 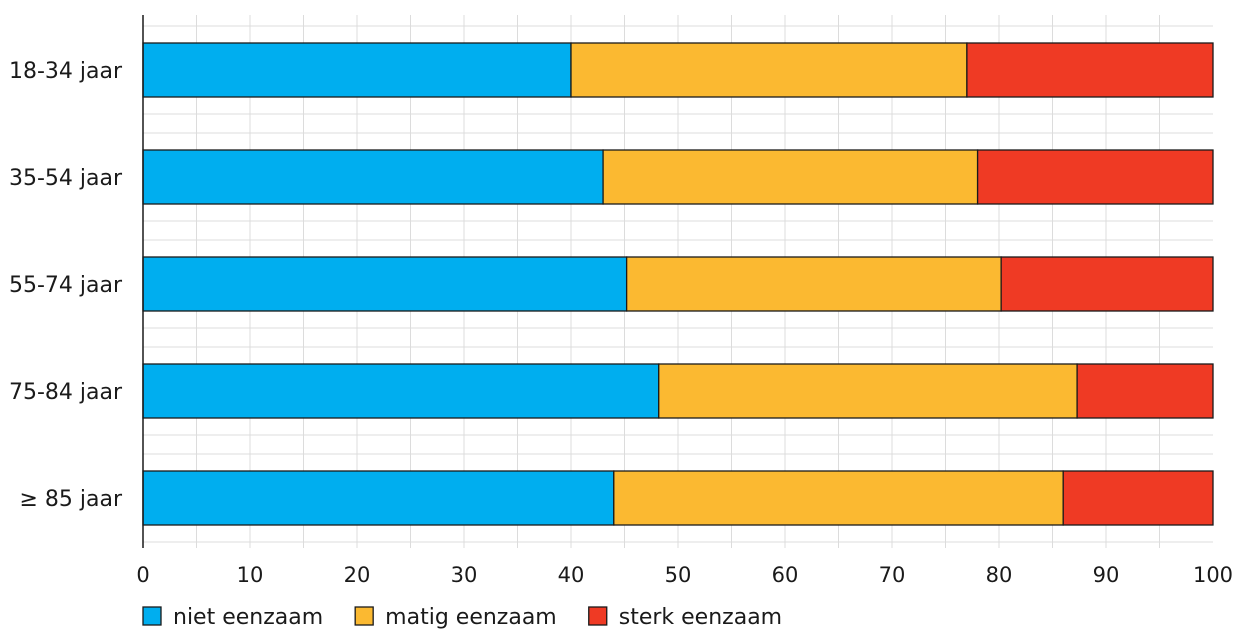 What do you see at coordinates (66, 285) in the screenshot?
I see `category-label: 55-74 jaar` at bounding box center [66, 285].